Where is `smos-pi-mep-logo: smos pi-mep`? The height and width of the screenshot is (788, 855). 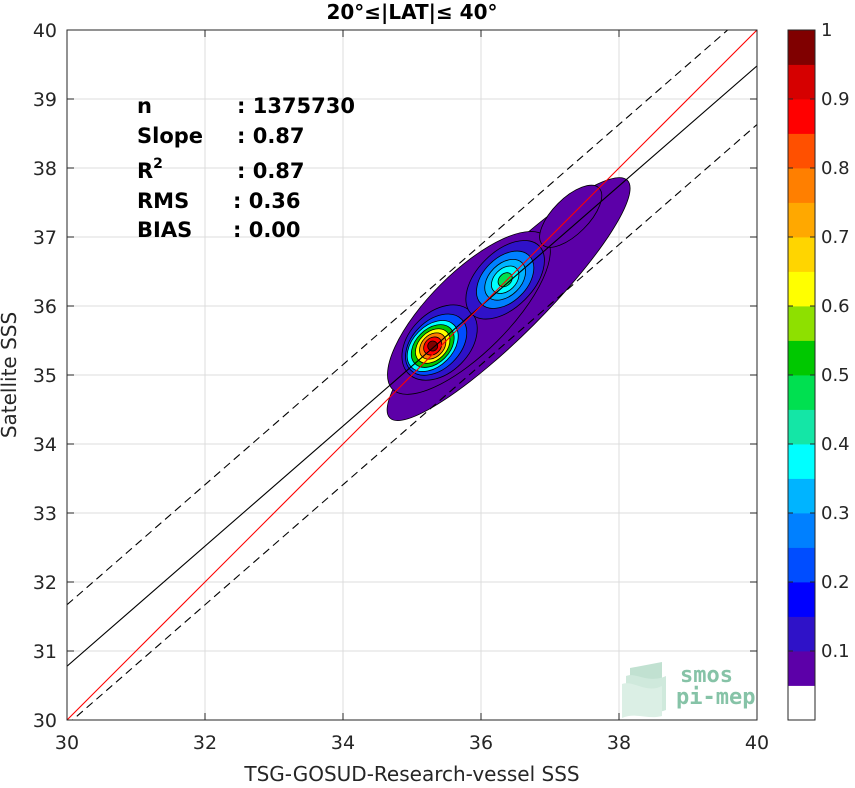 smos-pi-mep-logo: smos pi-mep is located at coordinates (688, 690).